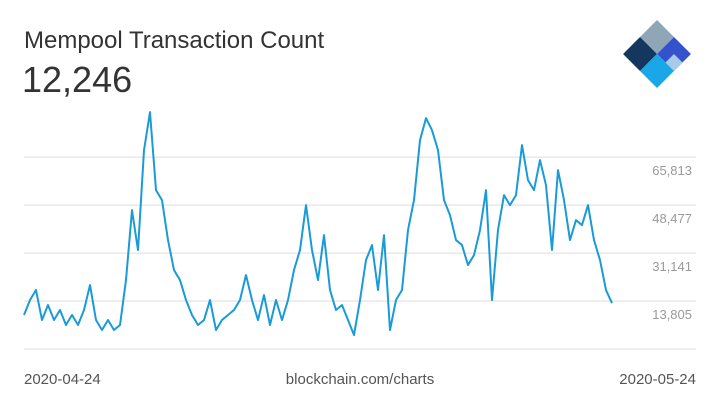  I want to click on y-tick-label: 65,813, so click(672, 170).